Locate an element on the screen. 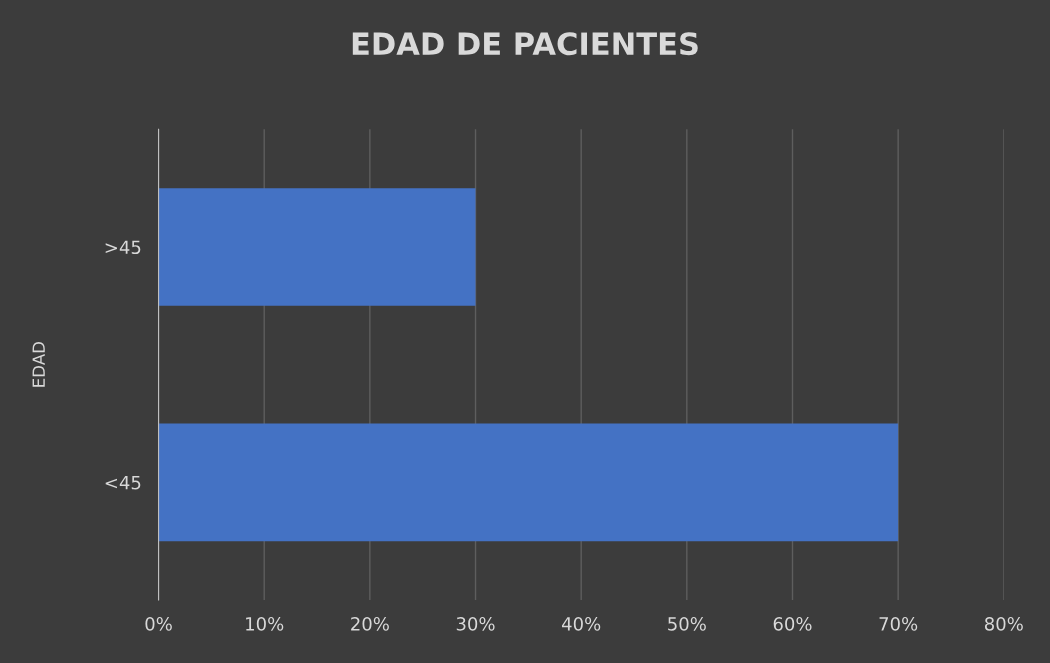 Image resolution: width=1050 pixels, height=663 pixels. x-tick-label: 60% is located at coordinates (792, 624).